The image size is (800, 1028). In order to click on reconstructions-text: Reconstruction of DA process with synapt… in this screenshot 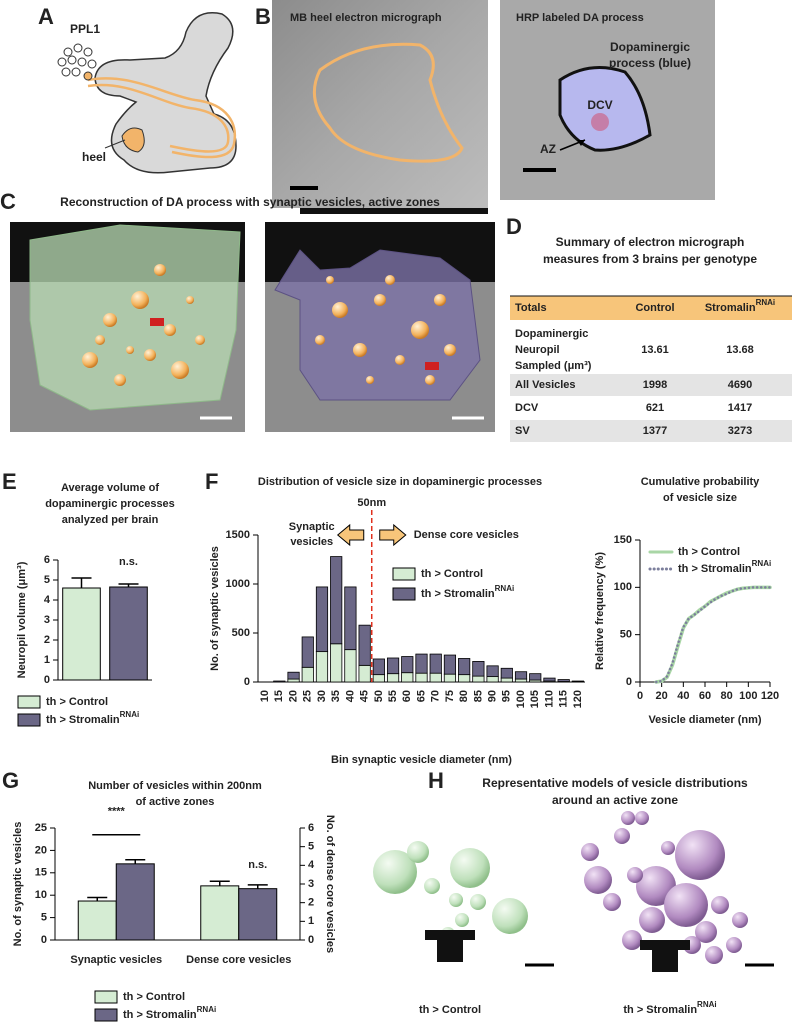, I will do `click(250, 202)`.